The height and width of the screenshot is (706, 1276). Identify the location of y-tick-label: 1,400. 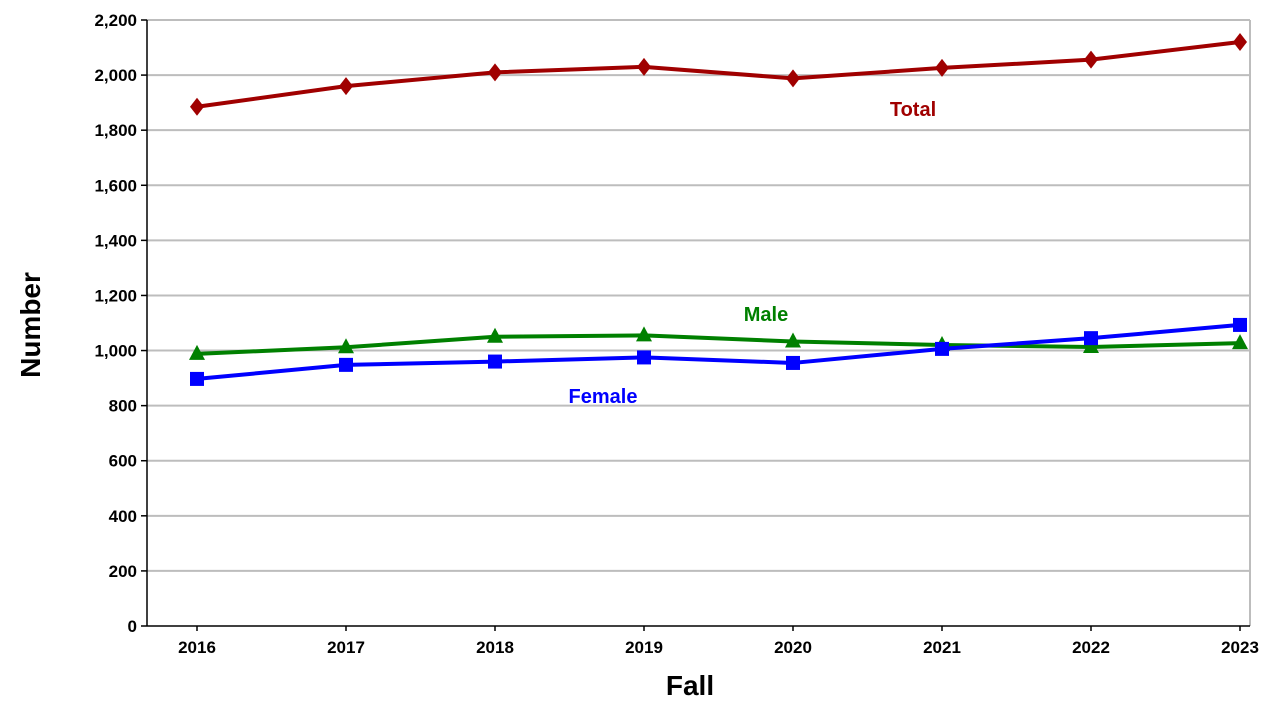
(115, 240).